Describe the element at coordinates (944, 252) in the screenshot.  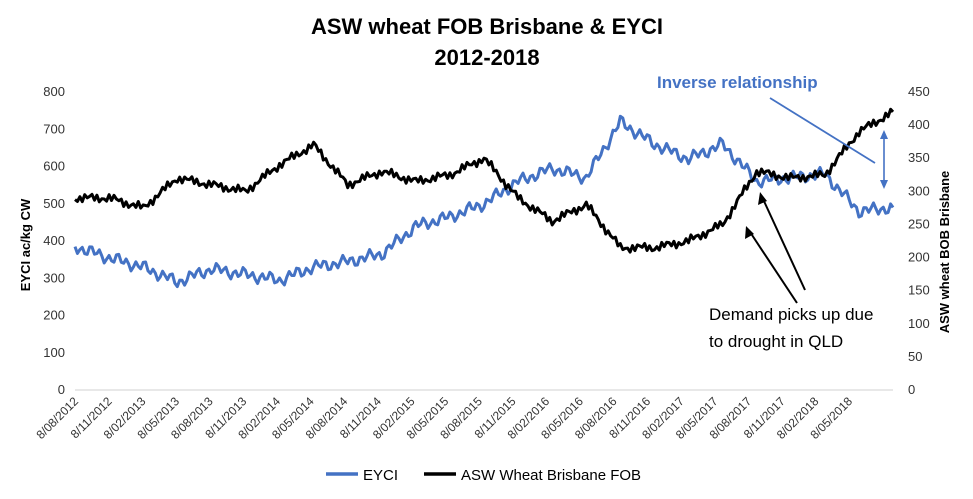
I see `right-axis-label: ASW wheat BOB Brisbane` at that location.